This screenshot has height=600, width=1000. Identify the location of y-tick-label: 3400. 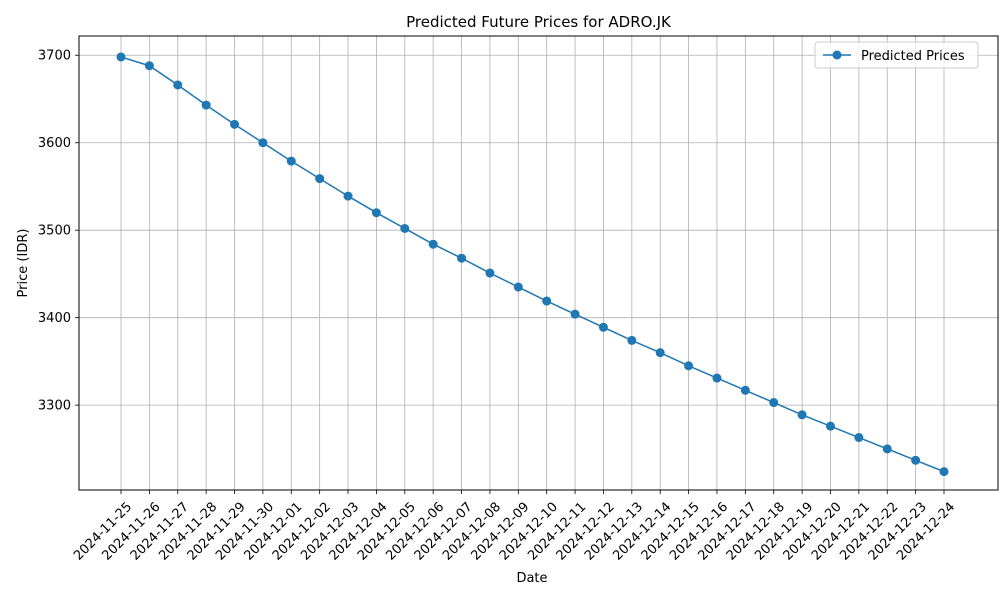
(54, 318).